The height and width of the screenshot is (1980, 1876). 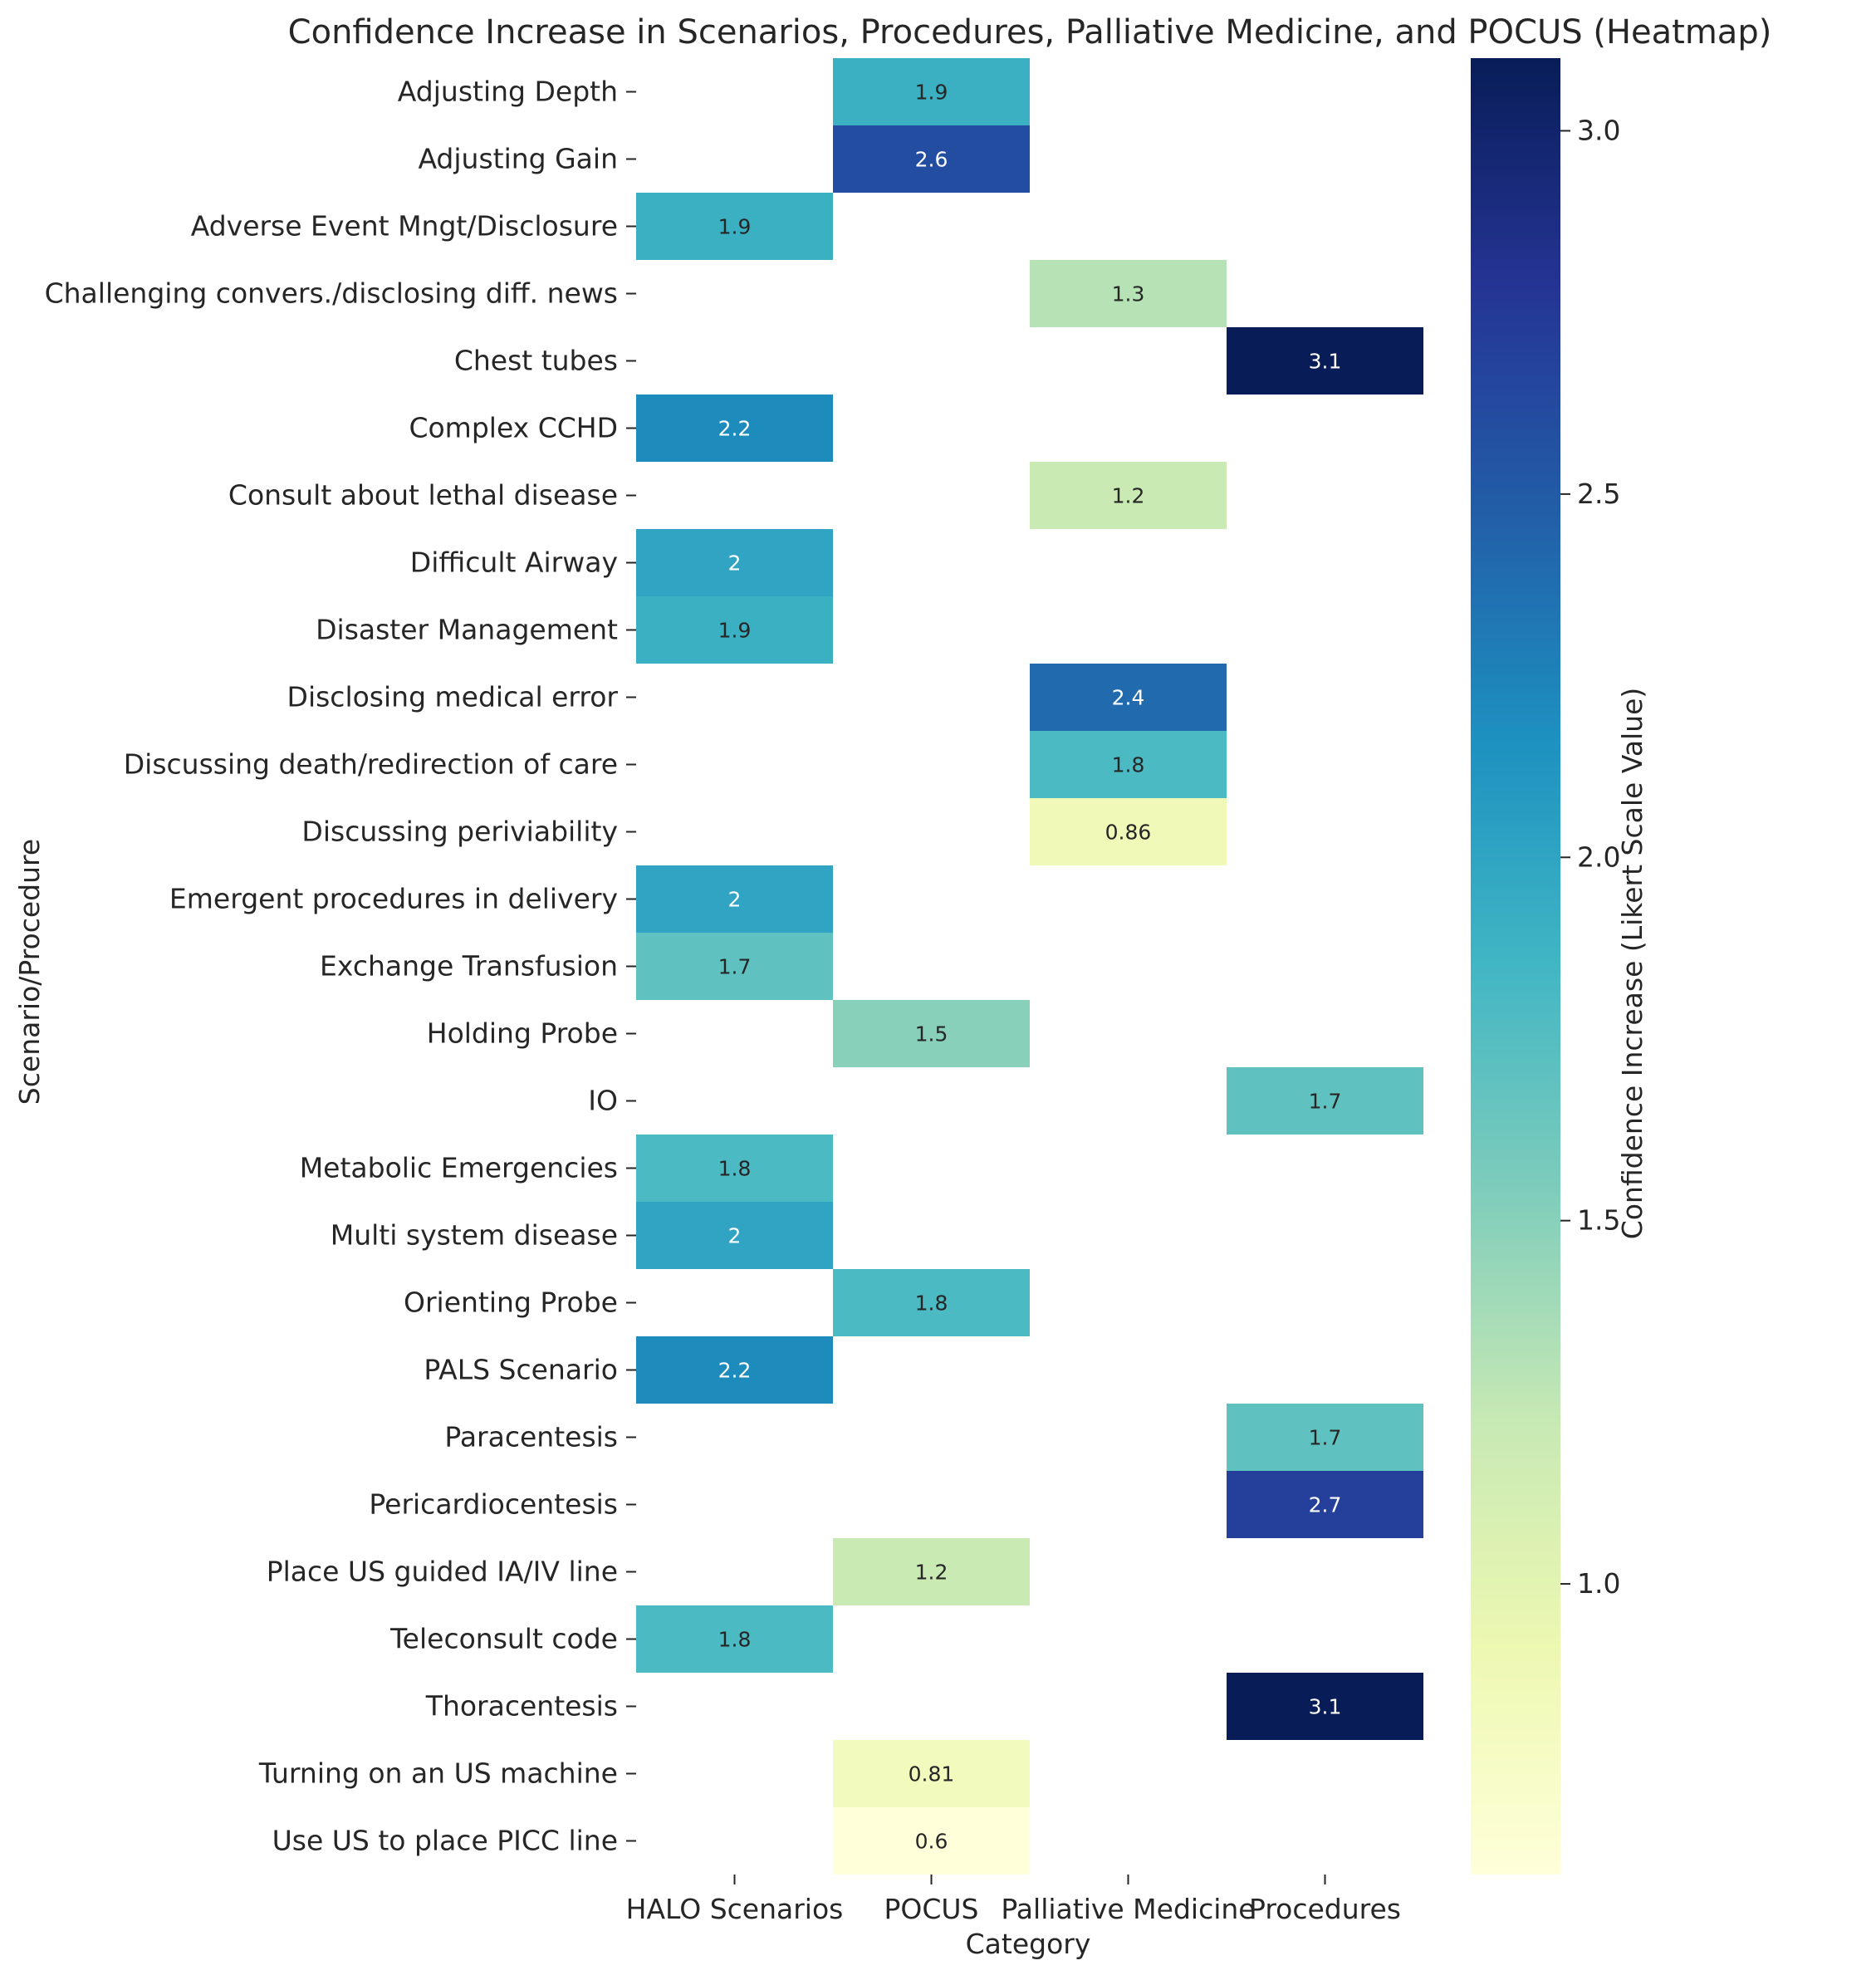 What do you see at coordinates (1325, 1909) in the screenshot?
I see `x-tick-label: Procedures` at bounding box center [1325, 1909].